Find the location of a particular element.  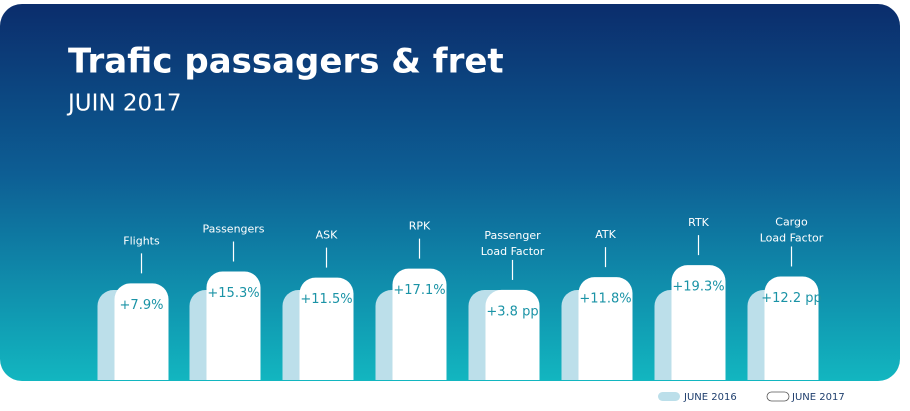

chart-subtitle: JUIN 2017 is located at coordinates (123, 104).